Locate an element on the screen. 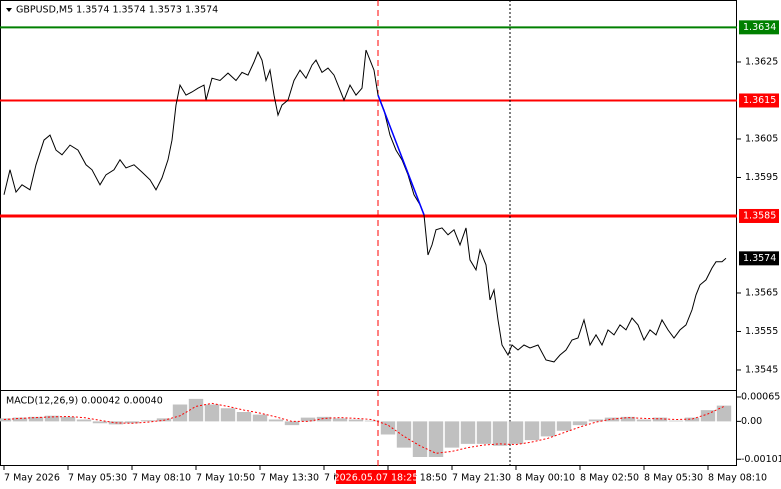 This screenshot has width=781, height=489. chart-title: GBPUSD,M5 1.3574 1.3574 1.3573 1.3574 is located at coordinates (117, 10).